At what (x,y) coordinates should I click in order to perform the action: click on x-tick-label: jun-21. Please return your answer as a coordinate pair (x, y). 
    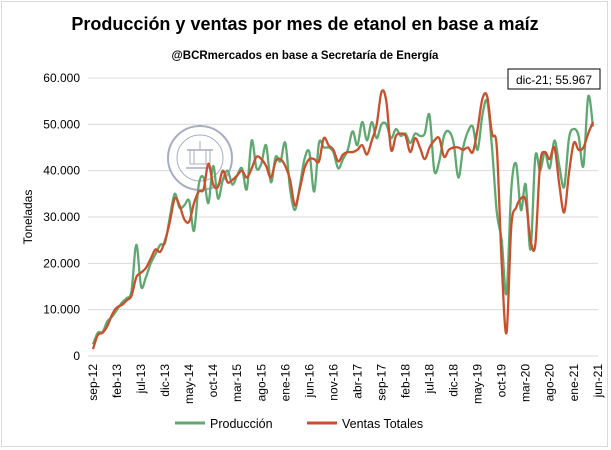
    Looking at the image, I should click on (598, 381).